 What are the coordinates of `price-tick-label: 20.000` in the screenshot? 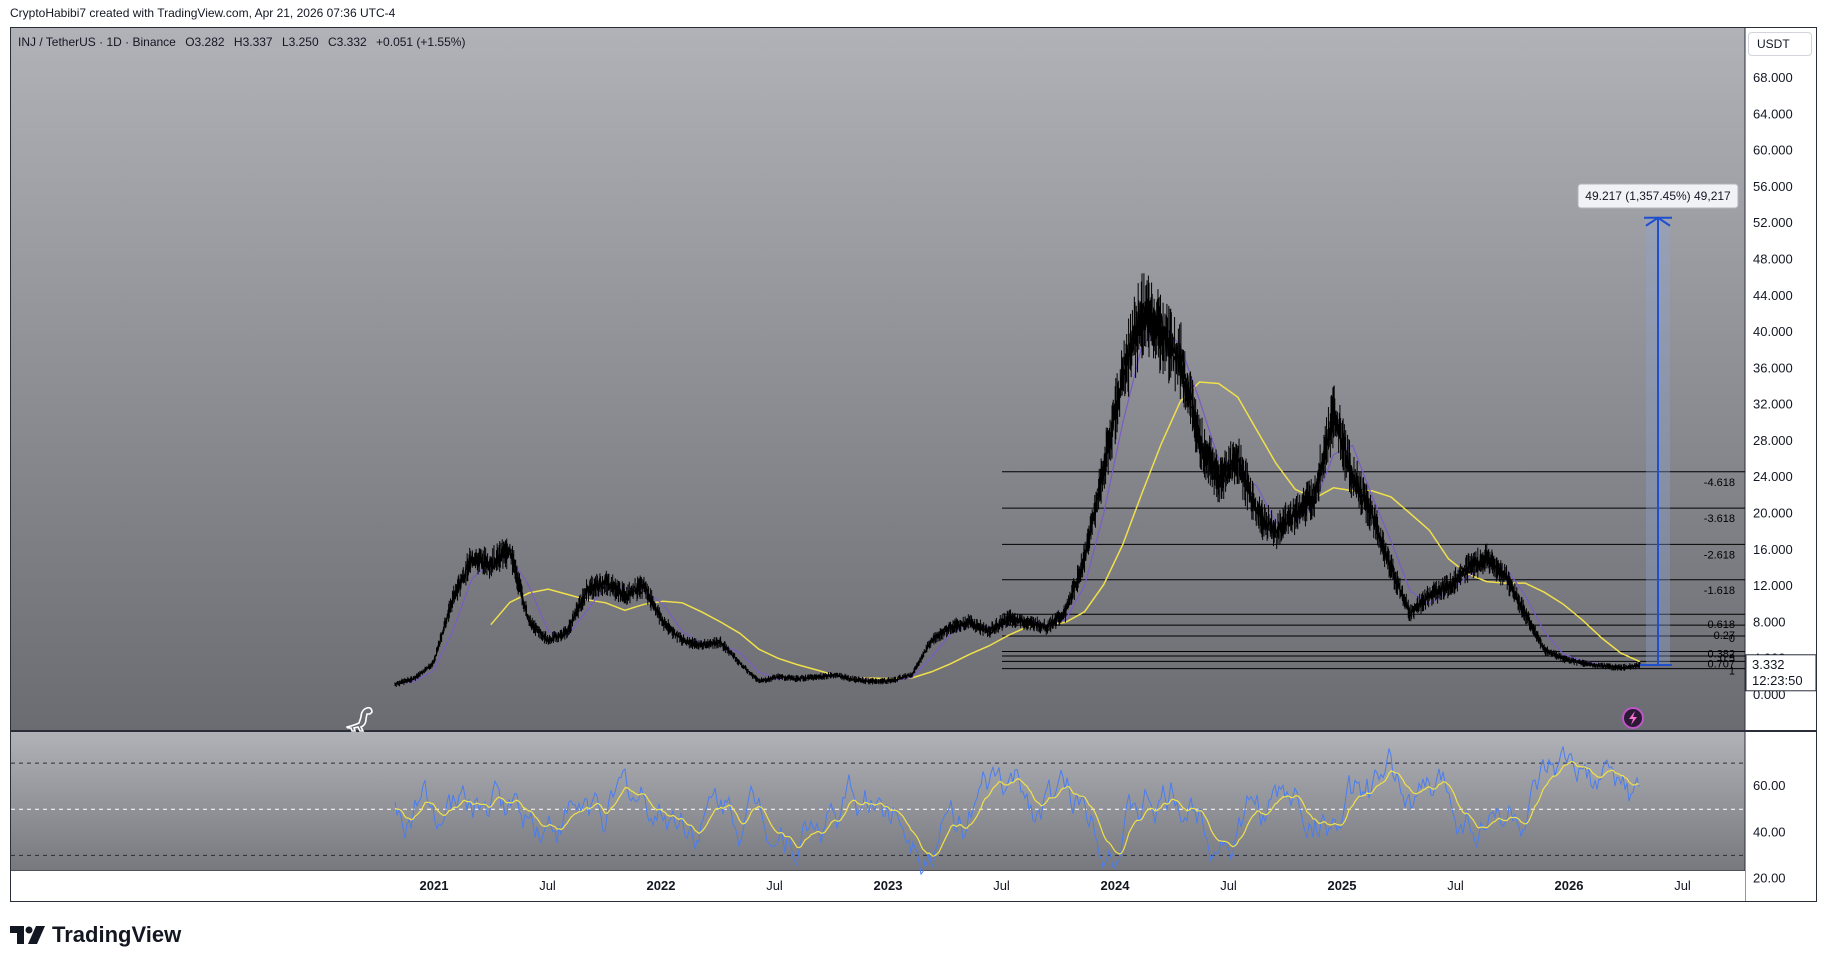 It's located at (1773, 513).